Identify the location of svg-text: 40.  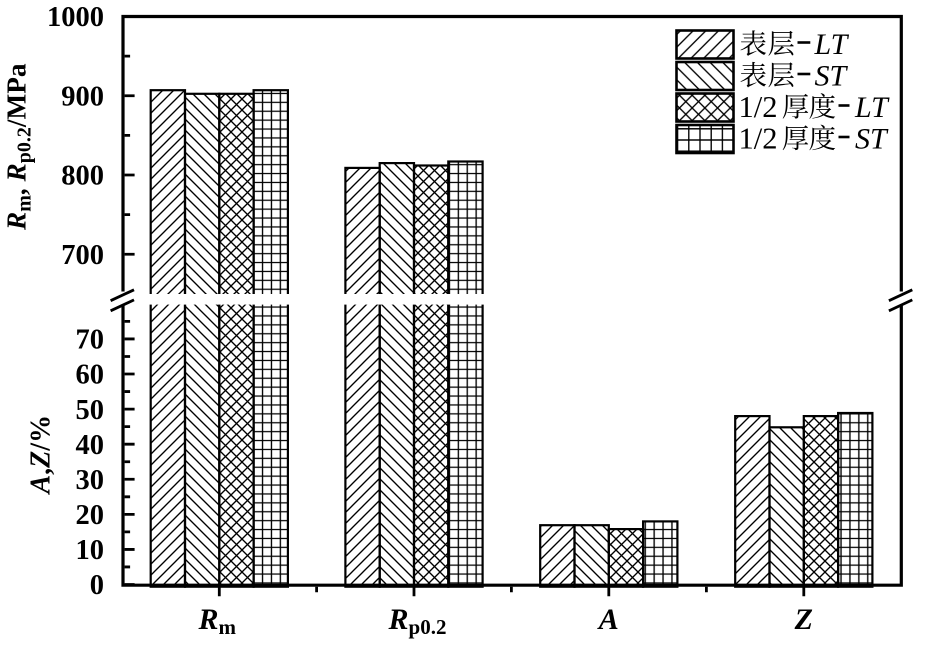
(90, 445).